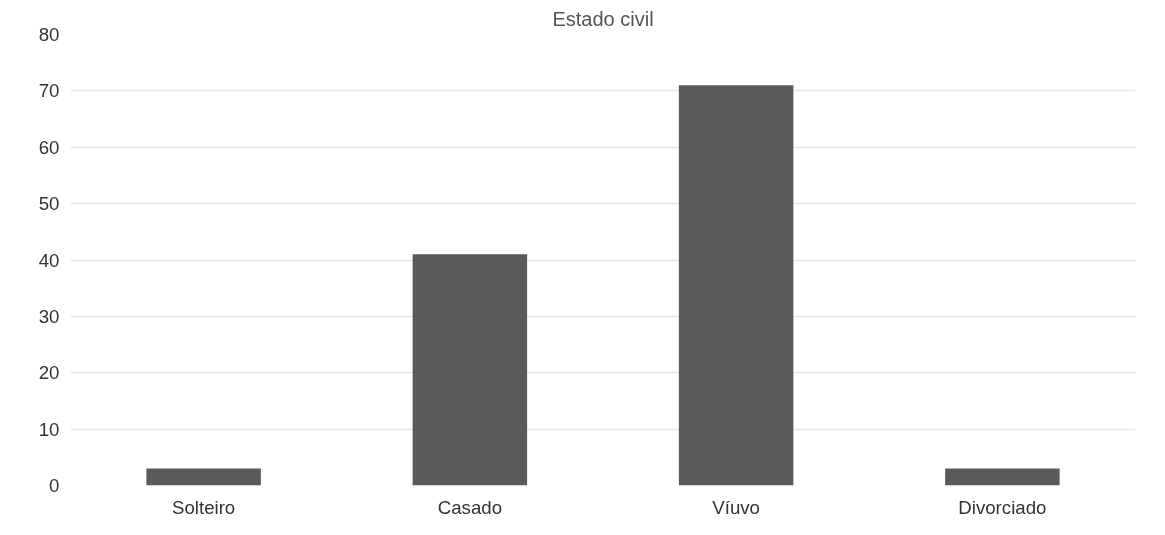 The image size is (1165, 535). Describe the element at coordinates (603, 18) in the screenshot. I see `chart-title: Estado civil` at that location.